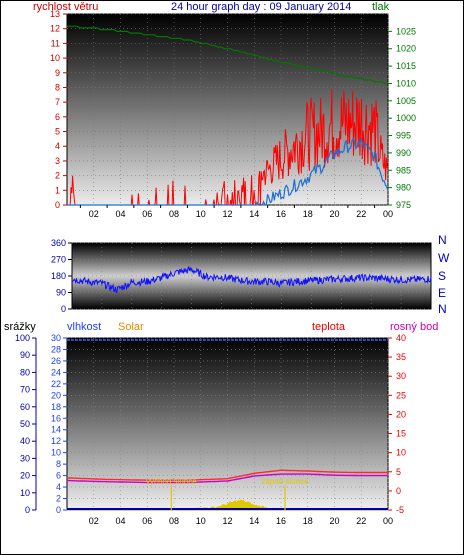 The image size is (464, 555). Describe the element at coordinates (56, 338) in the screenshot. I see `humidity-tick-label: 30` at that location.